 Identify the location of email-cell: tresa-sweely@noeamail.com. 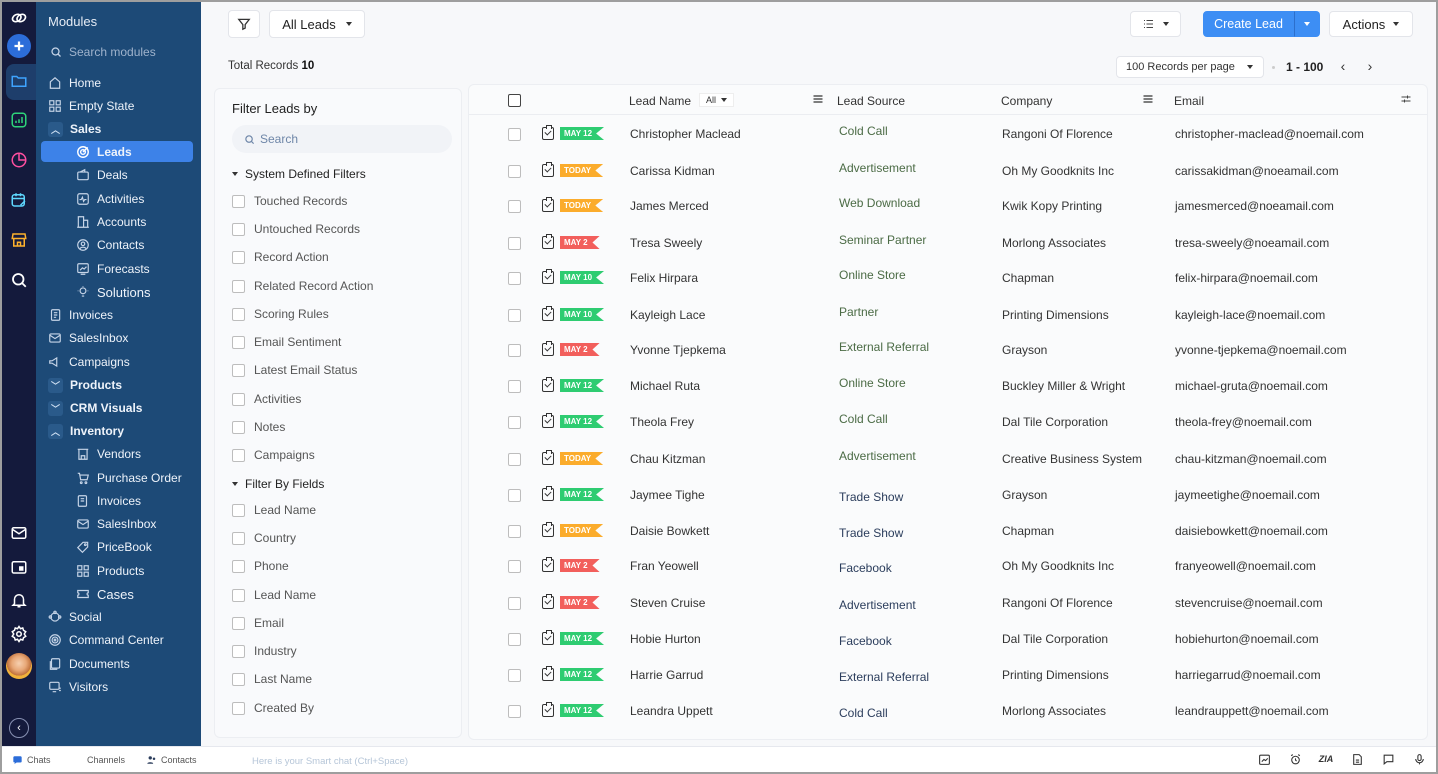
(1252, 243).